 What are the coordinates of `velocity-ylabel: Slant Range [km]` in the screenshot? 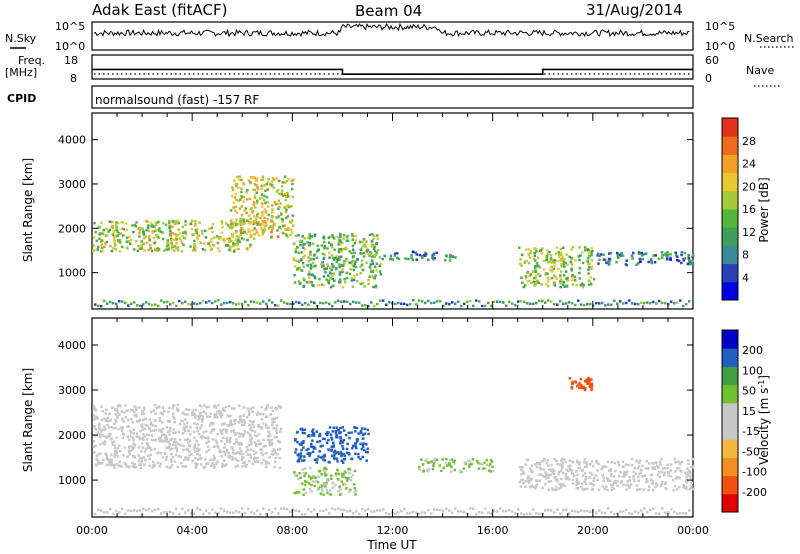 It's located at (28, 420).